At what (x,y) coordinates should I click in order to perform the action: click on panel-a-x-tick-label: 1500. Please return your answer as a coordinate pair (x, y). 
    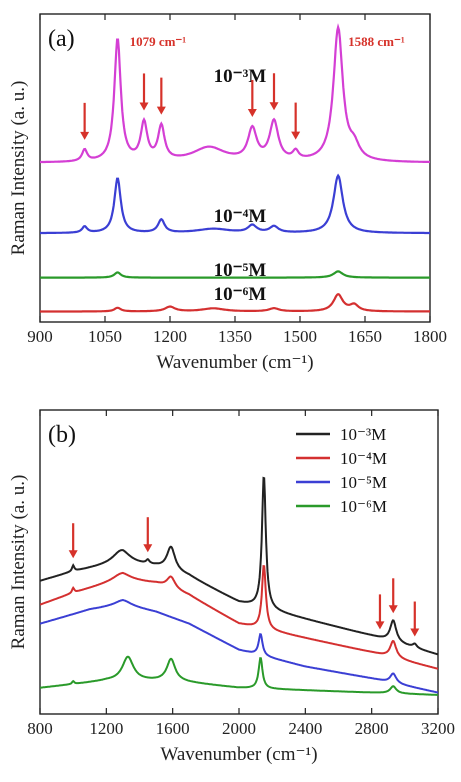
    Looking at the image, I should click on (300, 336).